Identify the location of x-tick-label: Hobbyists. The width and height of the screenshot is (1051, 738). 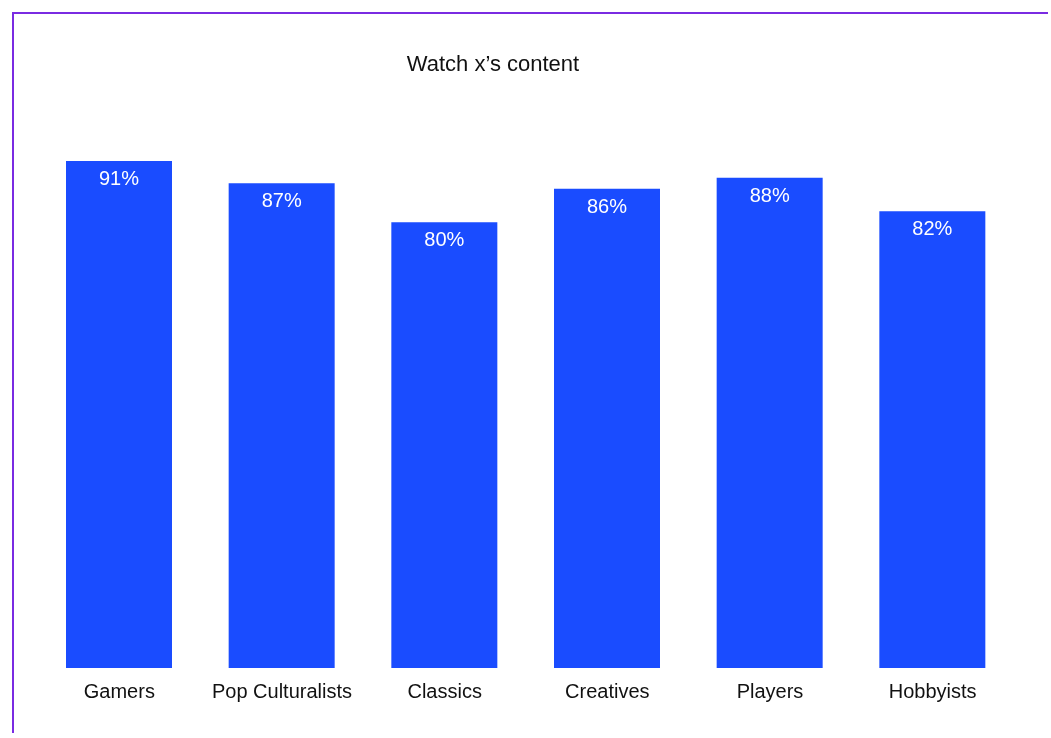
(932, 691).